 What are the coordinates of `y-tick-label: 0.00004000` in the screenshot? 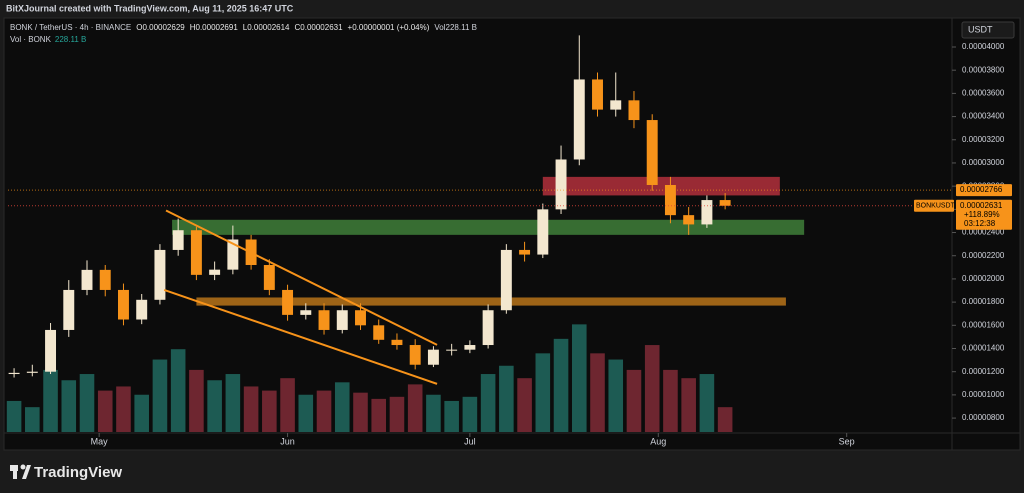 It's located at (983, 46).